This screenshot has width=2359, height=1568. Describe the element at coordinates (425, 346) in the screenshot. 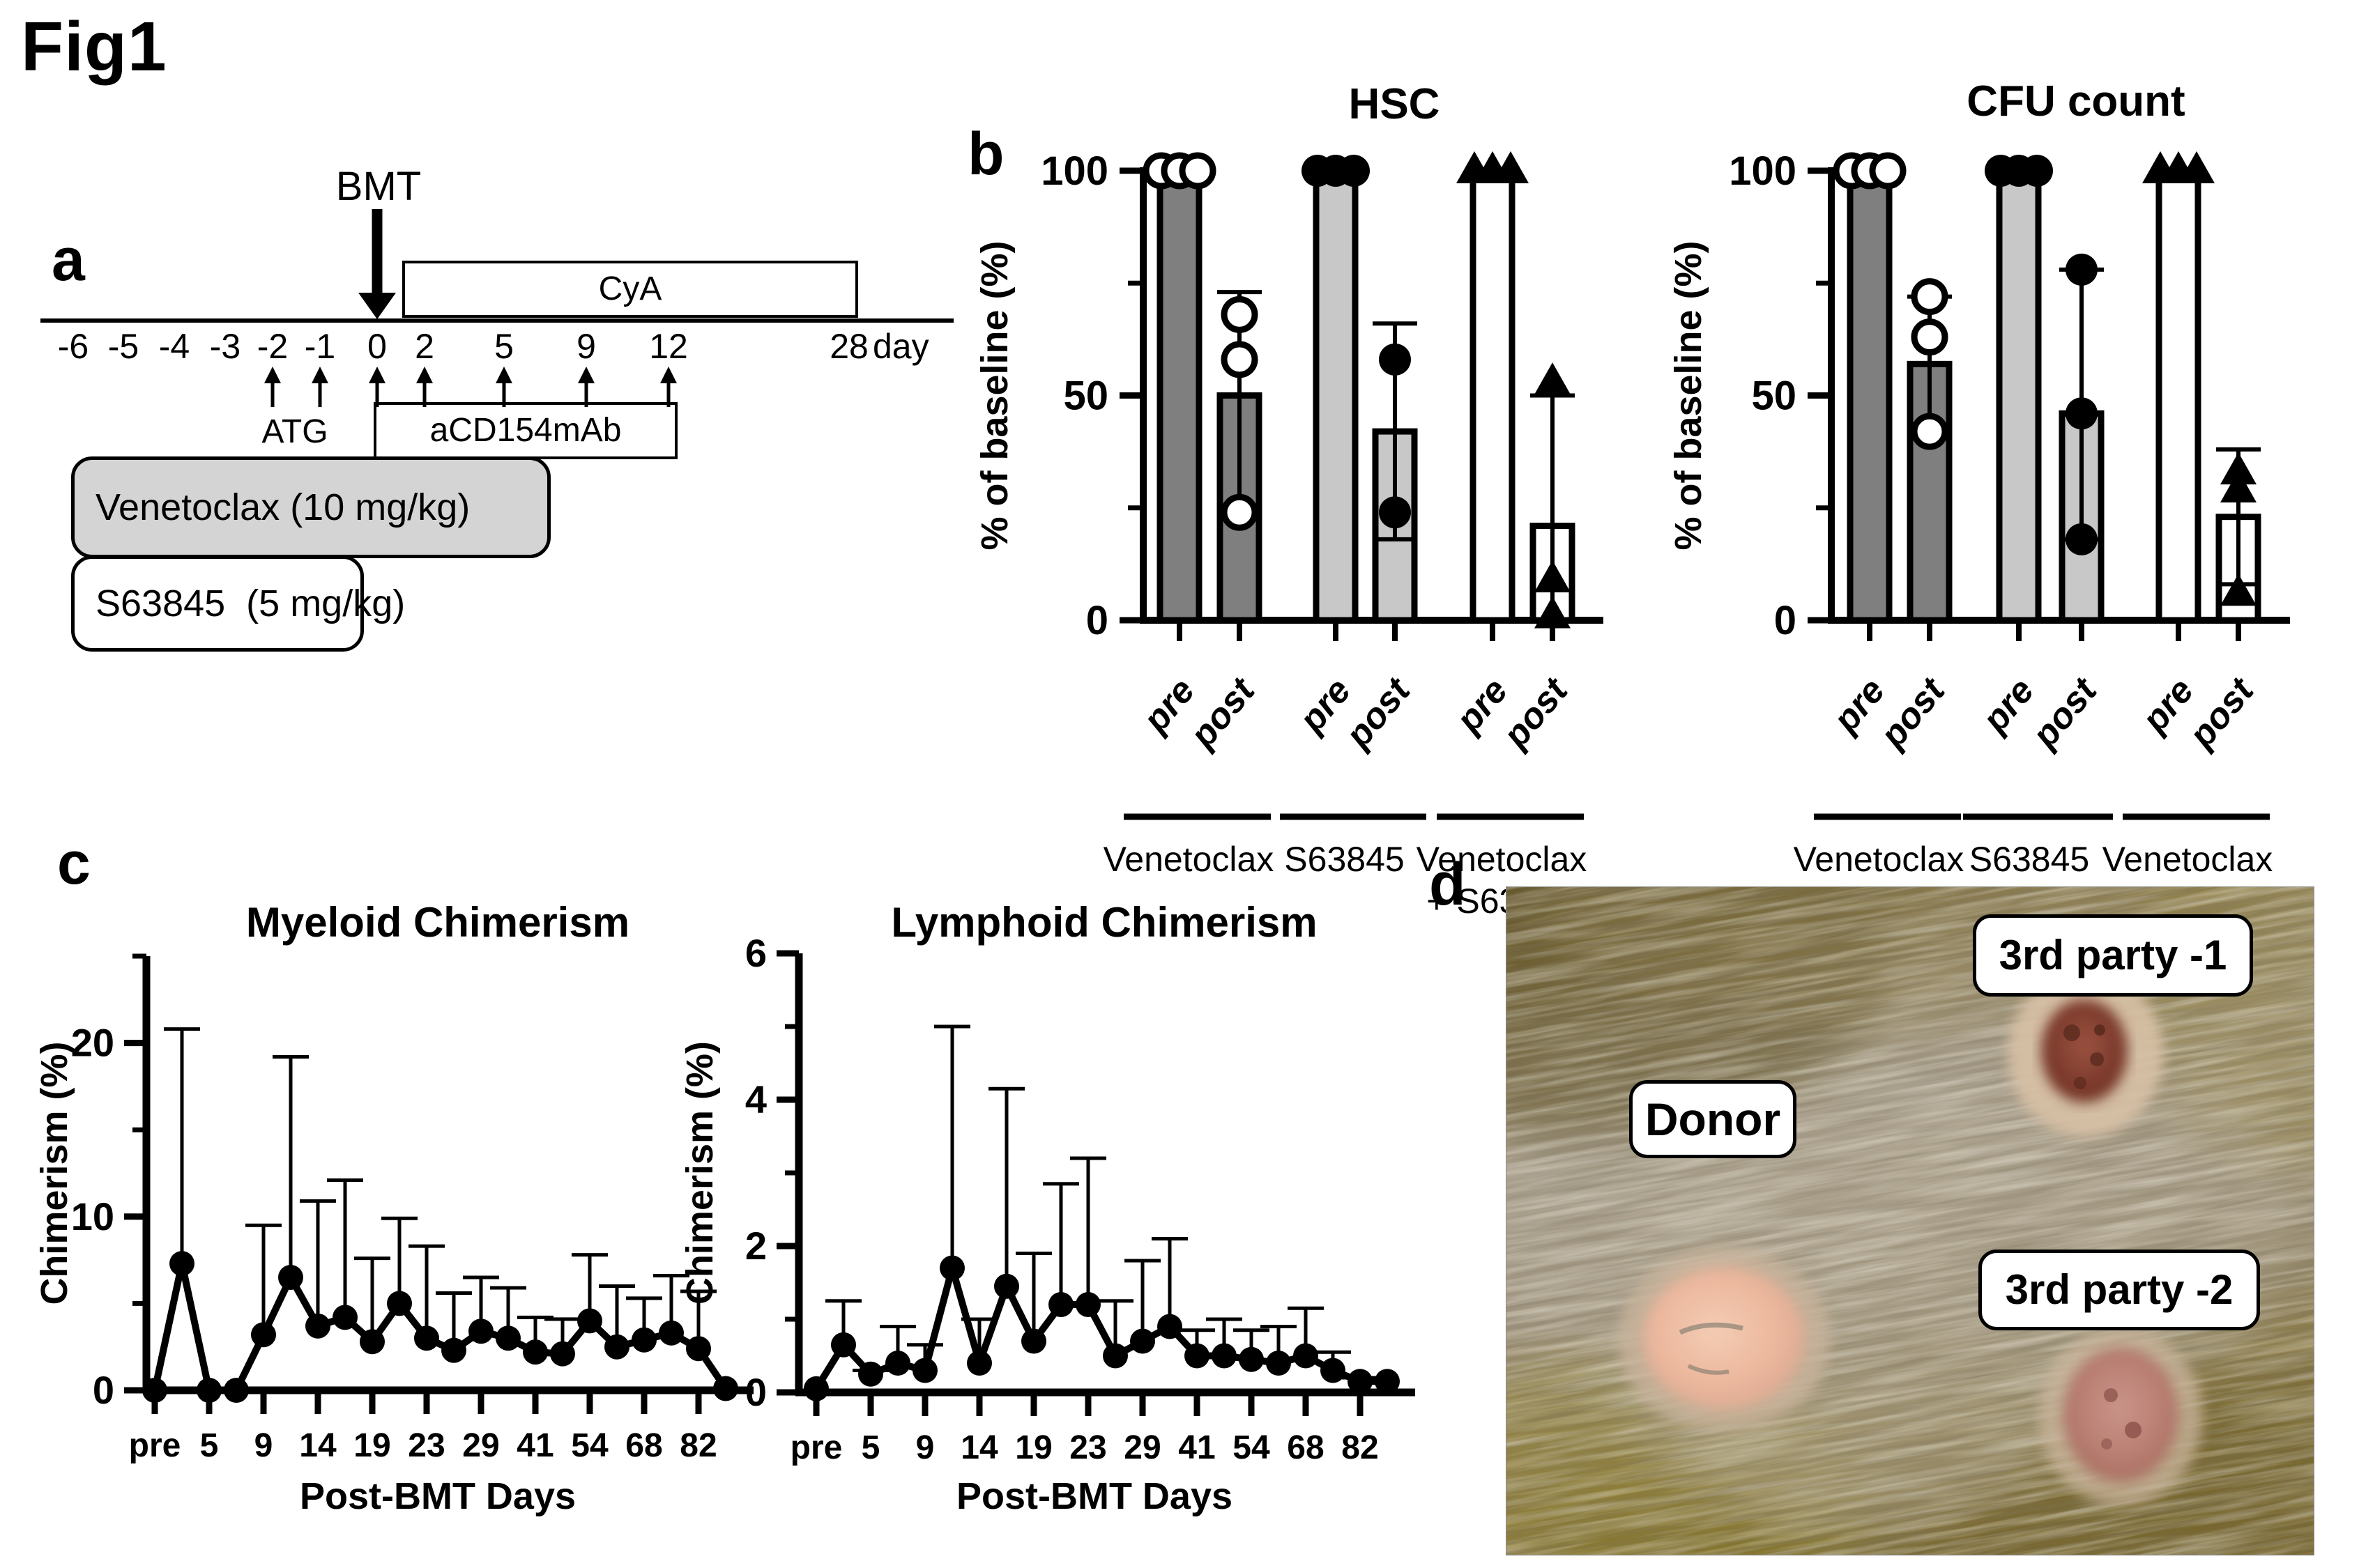

I see `timeline-day-2: 2` at that location.